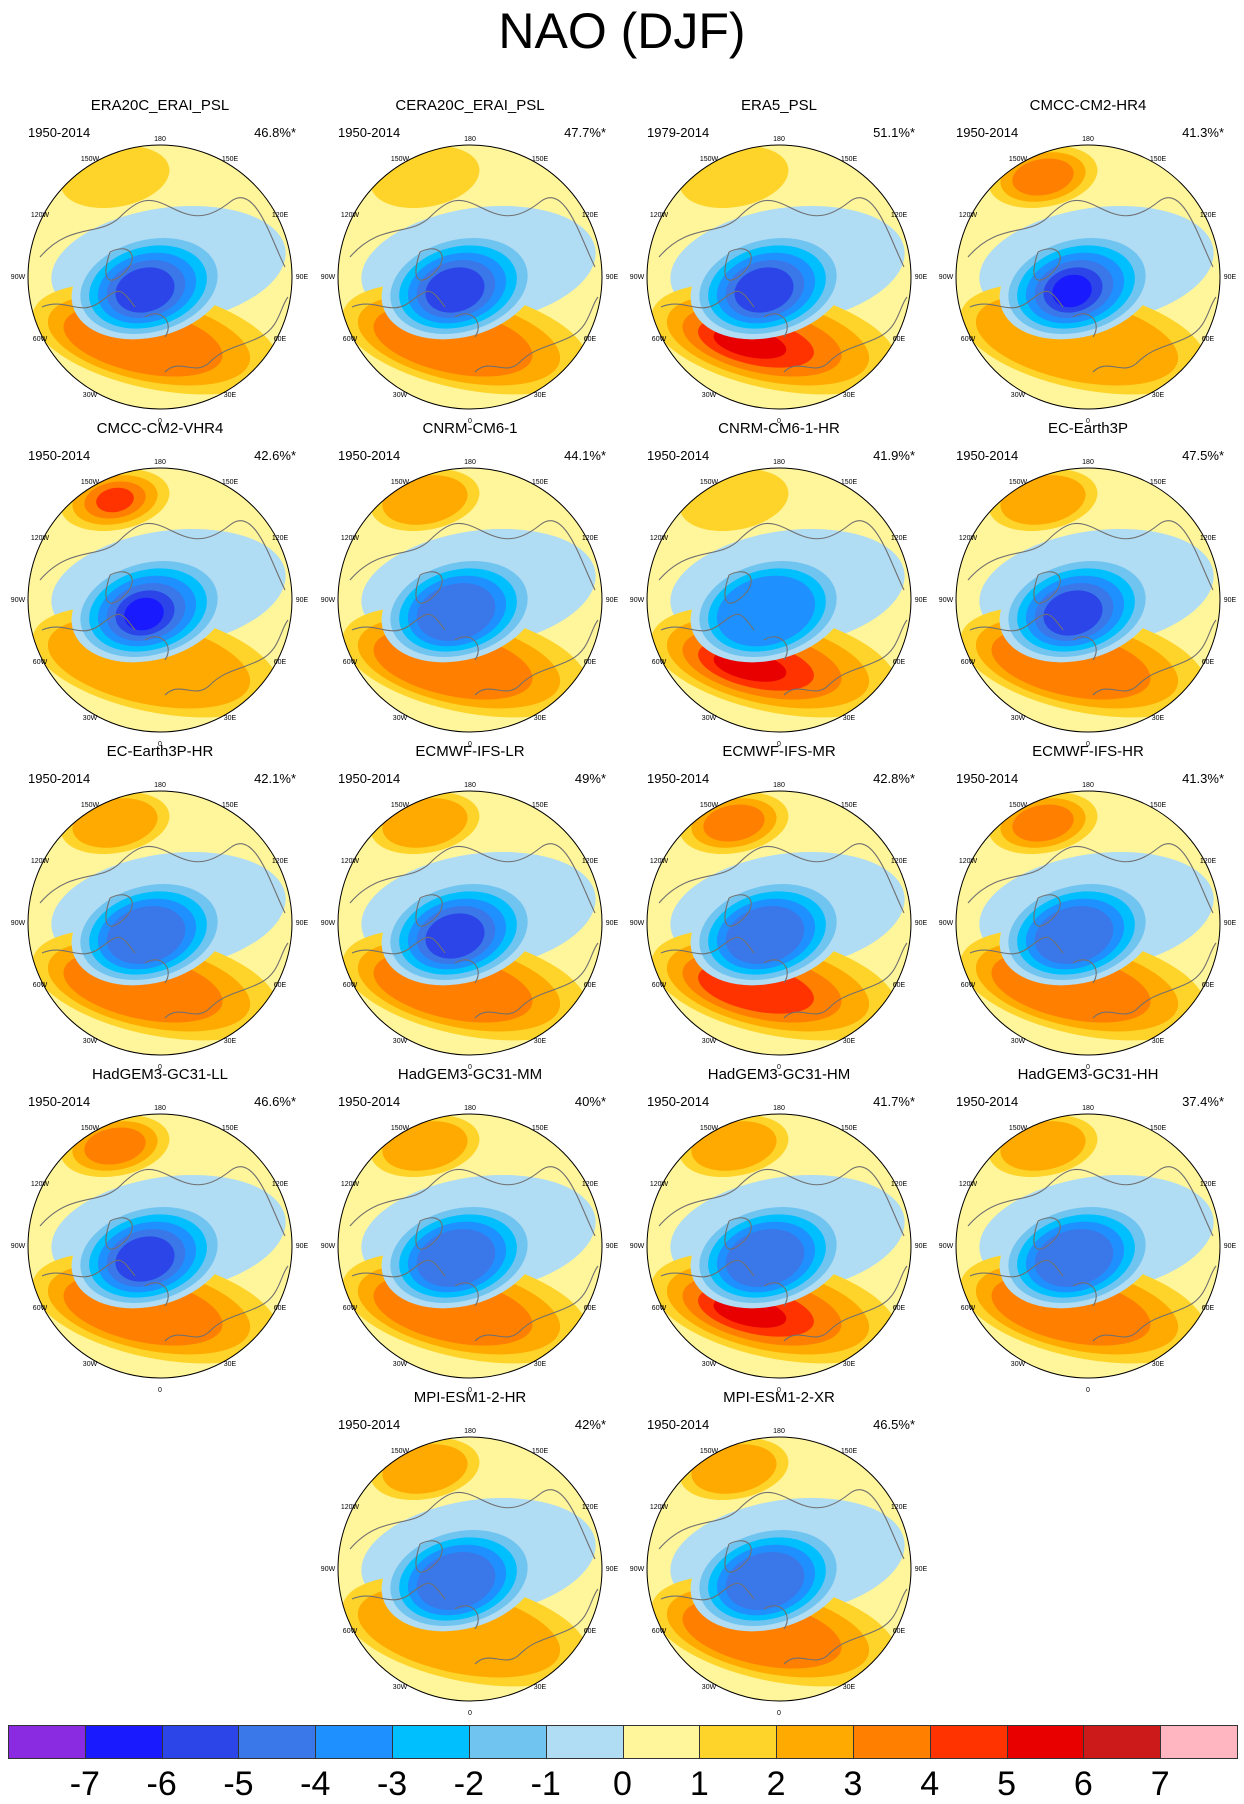  I want to click on variance-label: 46.8%*, so click(275, 132).